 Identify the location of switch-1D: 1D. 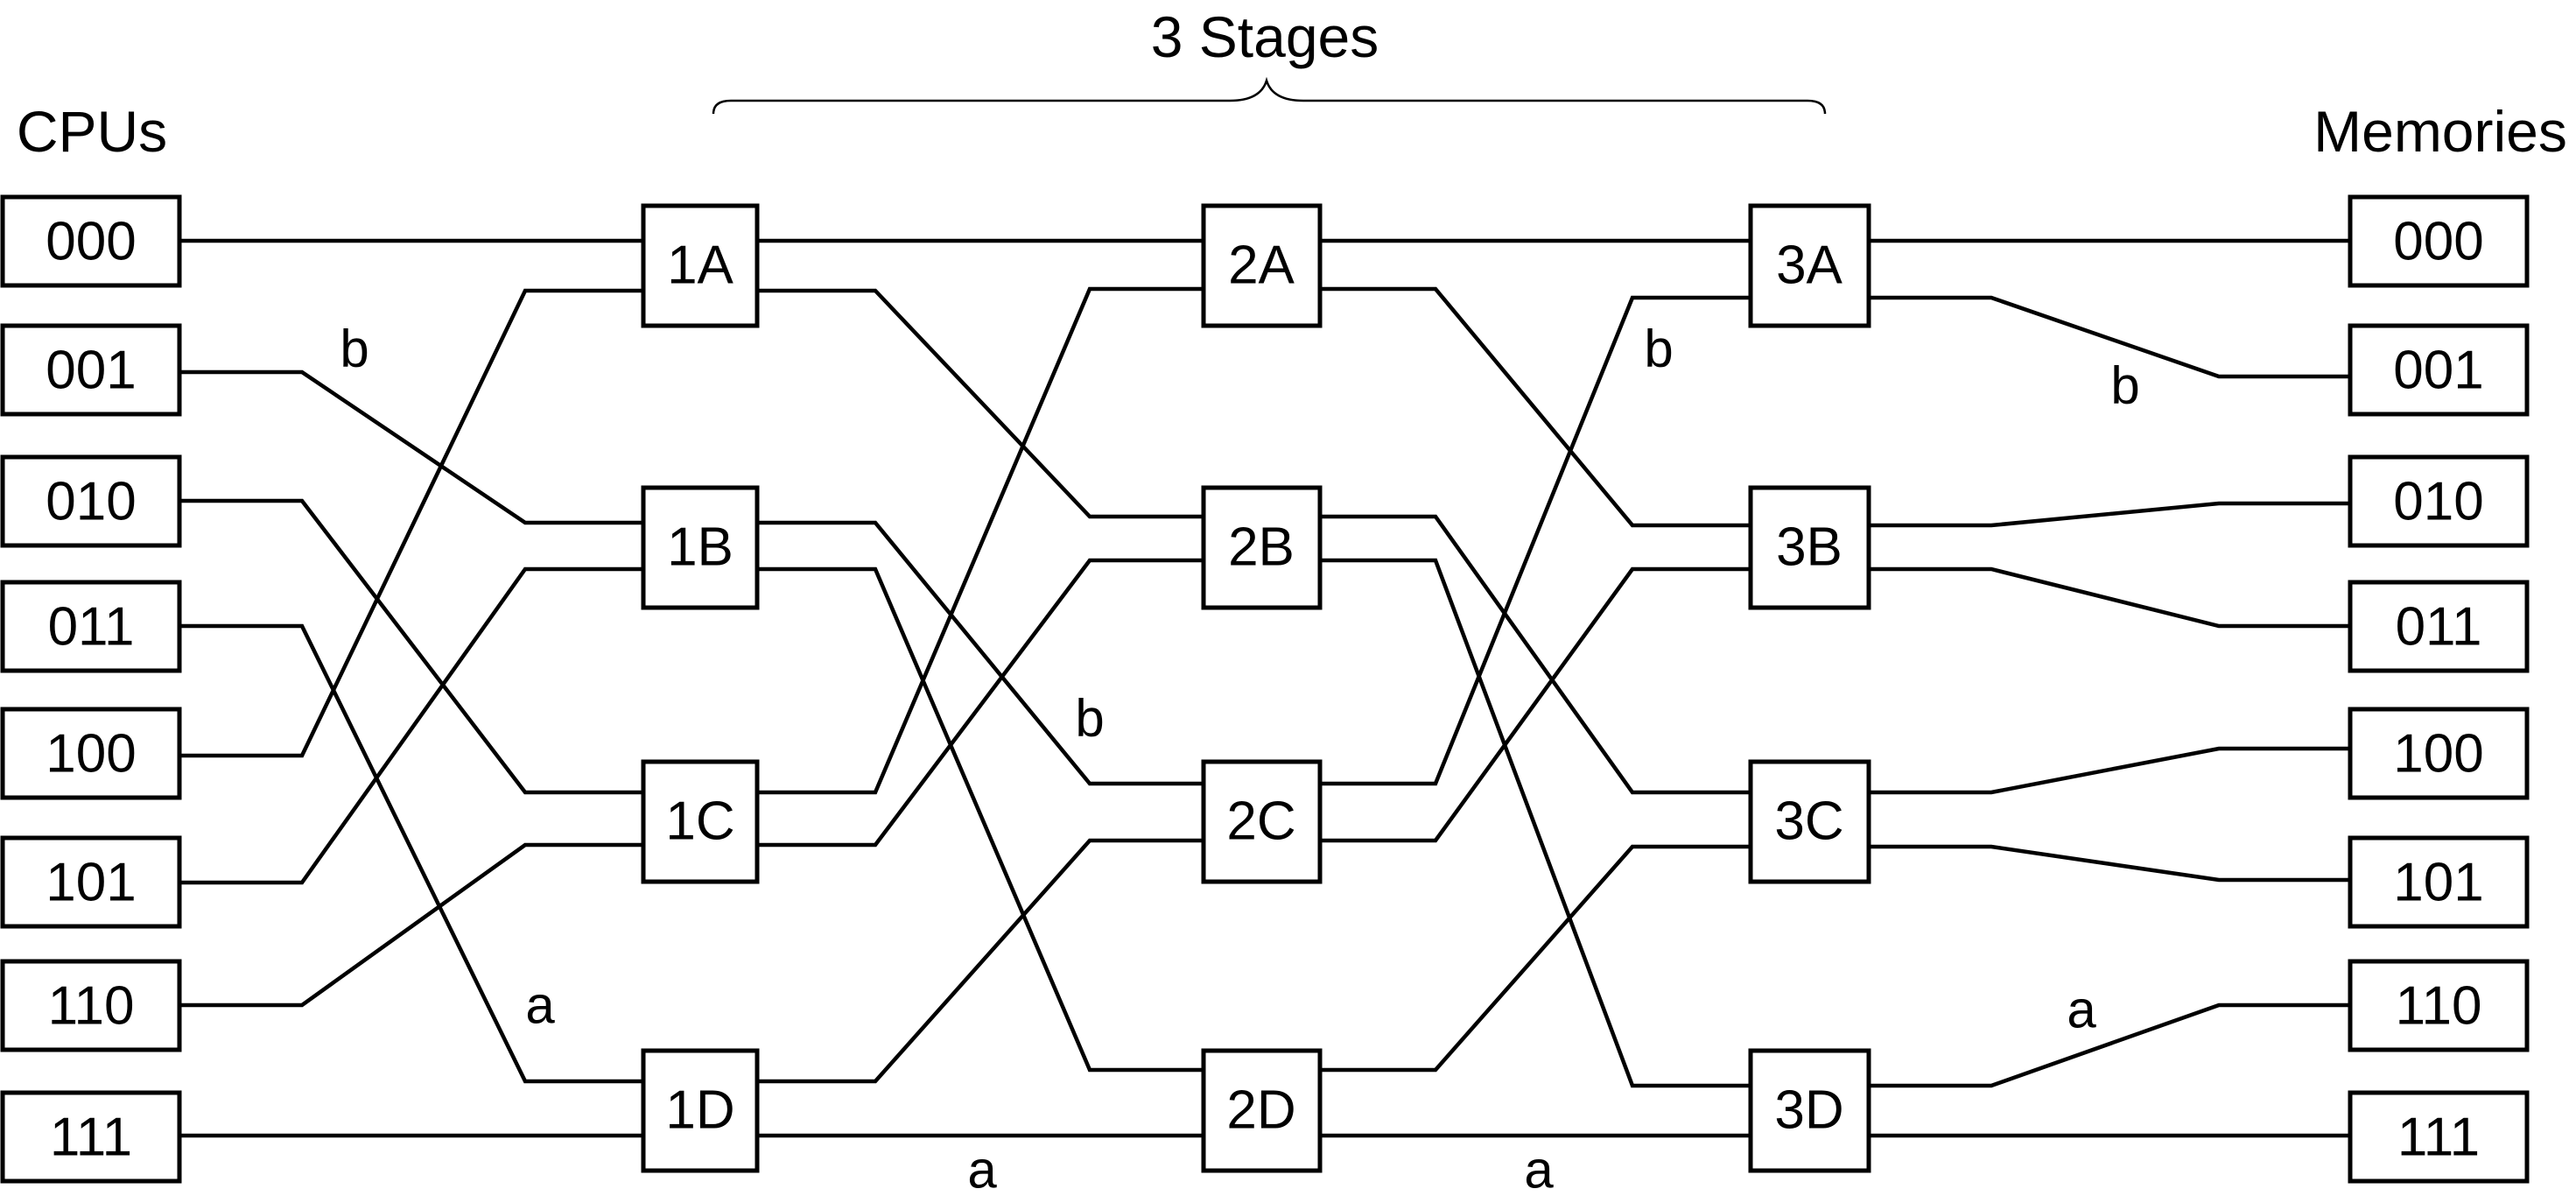
(700, 1110).